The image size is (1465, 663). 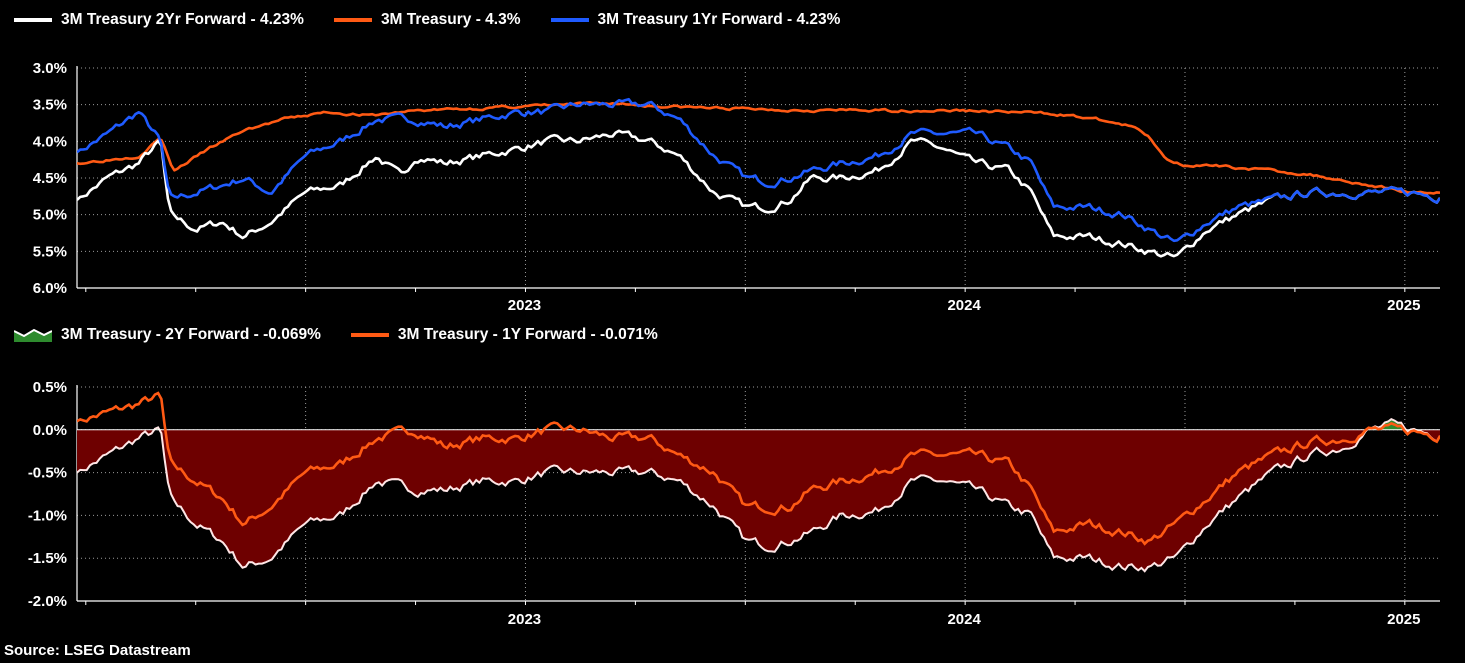 I want to click on bottom-y-tick-label: -2.0%, so click(x=47, y=601).